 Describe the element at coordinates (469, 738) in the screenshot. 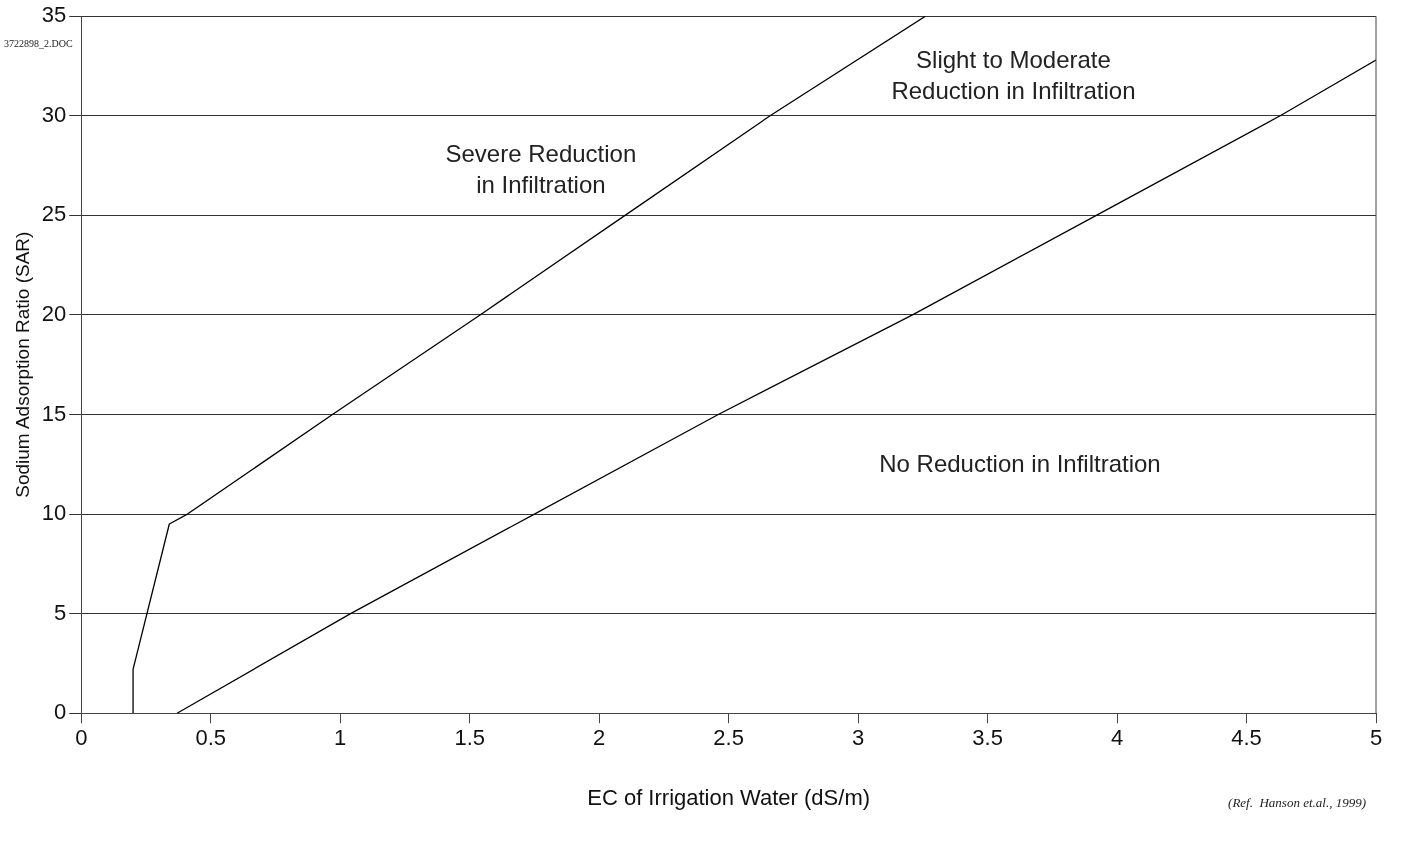

I see `x-tick-label: 1.5` at that location.